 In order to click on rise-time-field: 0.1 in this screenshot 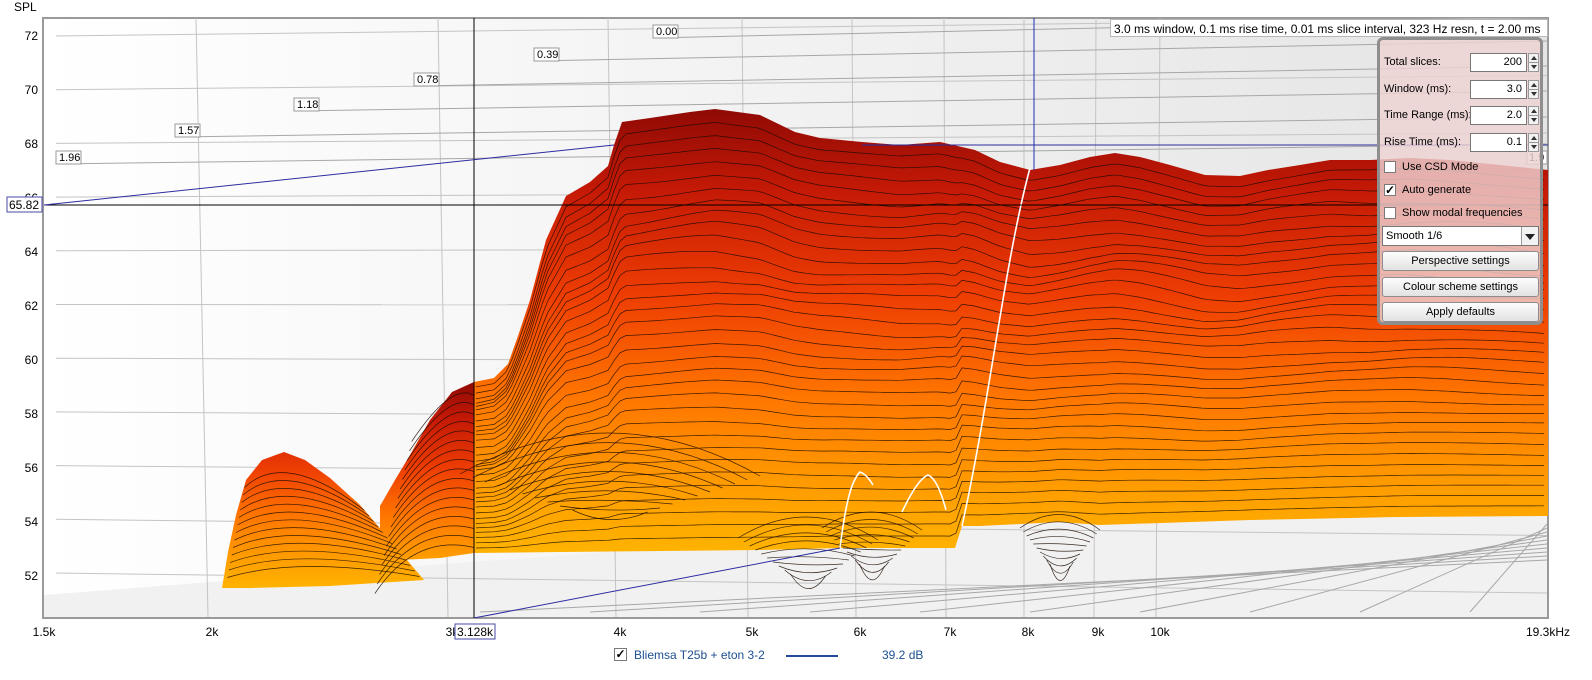, I will do `click(1498, 142)`.